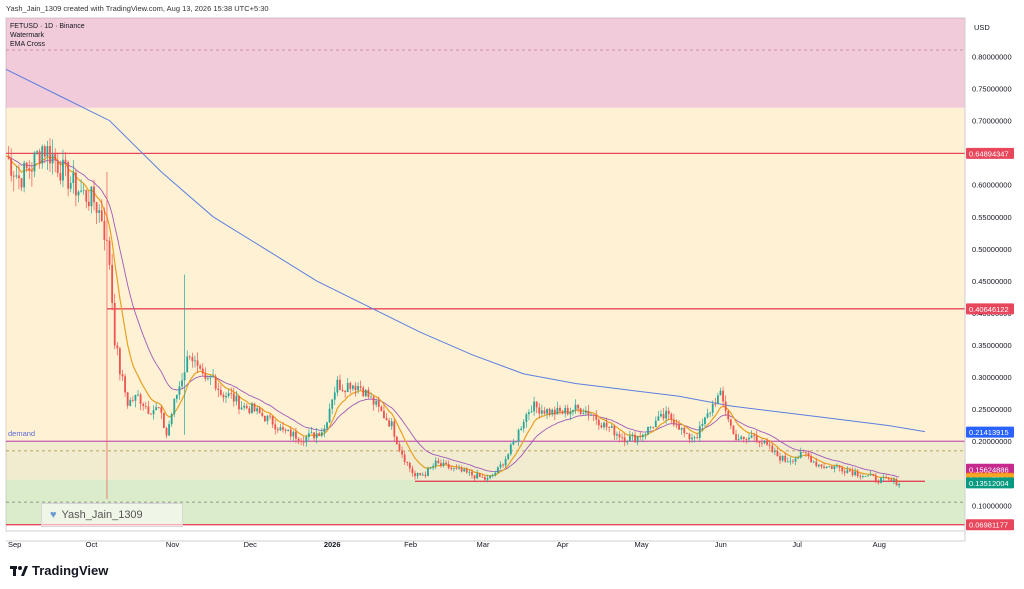 The width and height of the screenshot is (1024, 589). What do you see at coordinates (989, 153) in the screenshot?
I see `price-tag-text: 0.64894347` at bounding box center [989, 153].